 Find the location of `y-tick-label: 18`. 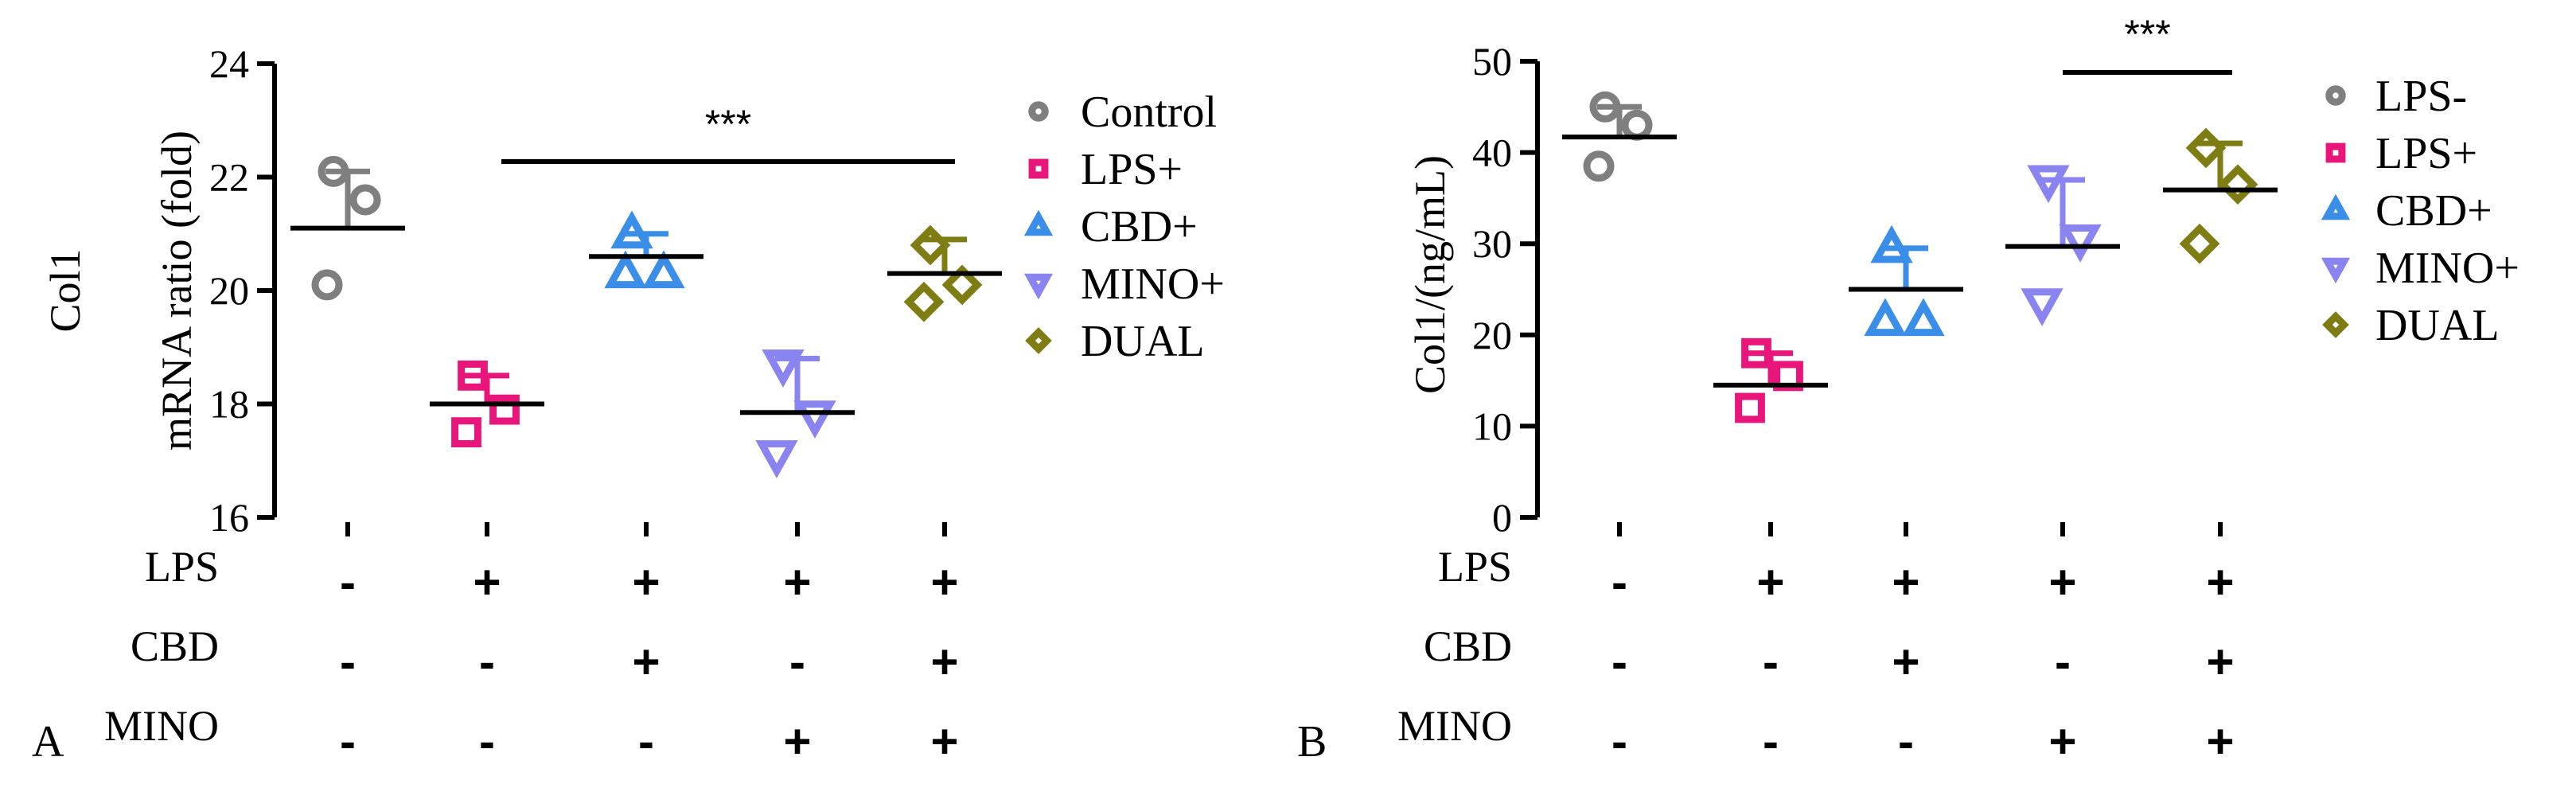

y-tick-label: 18 is located at coordinates (229, 404).